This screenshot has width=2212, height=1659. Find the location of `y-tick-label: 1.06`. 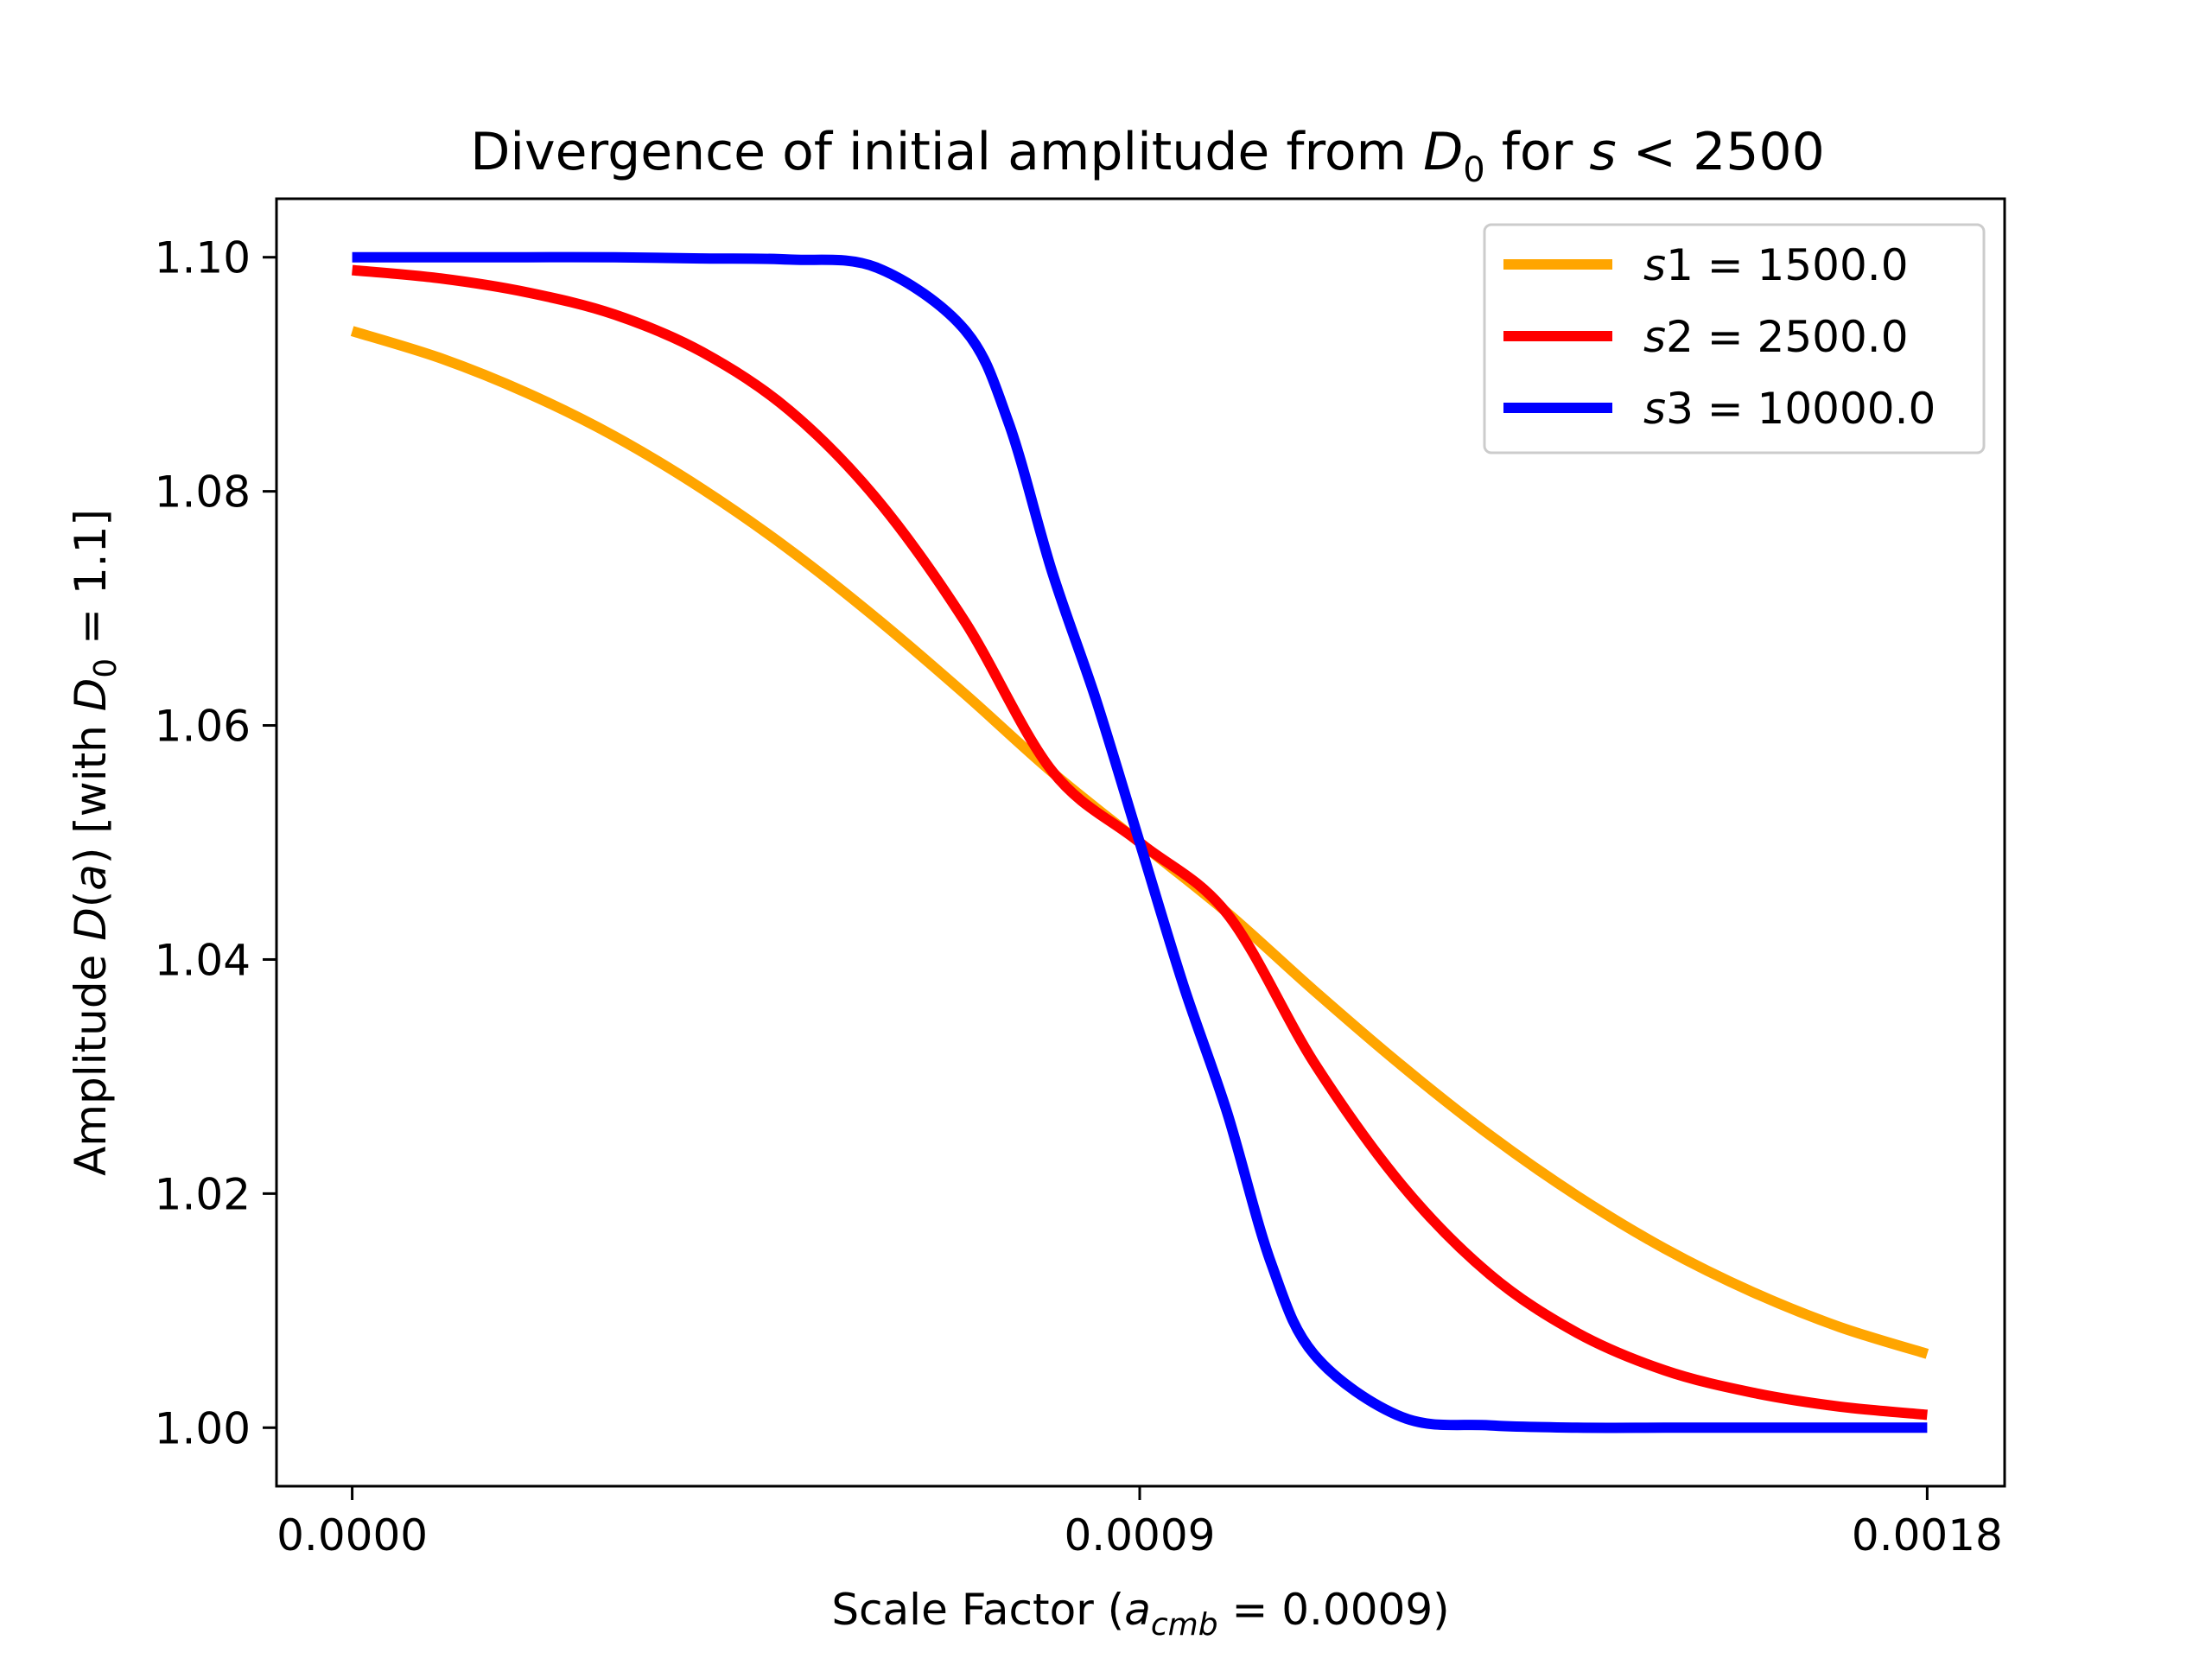

y-tick-label: 1.06 is located at coordinates (203, 727).